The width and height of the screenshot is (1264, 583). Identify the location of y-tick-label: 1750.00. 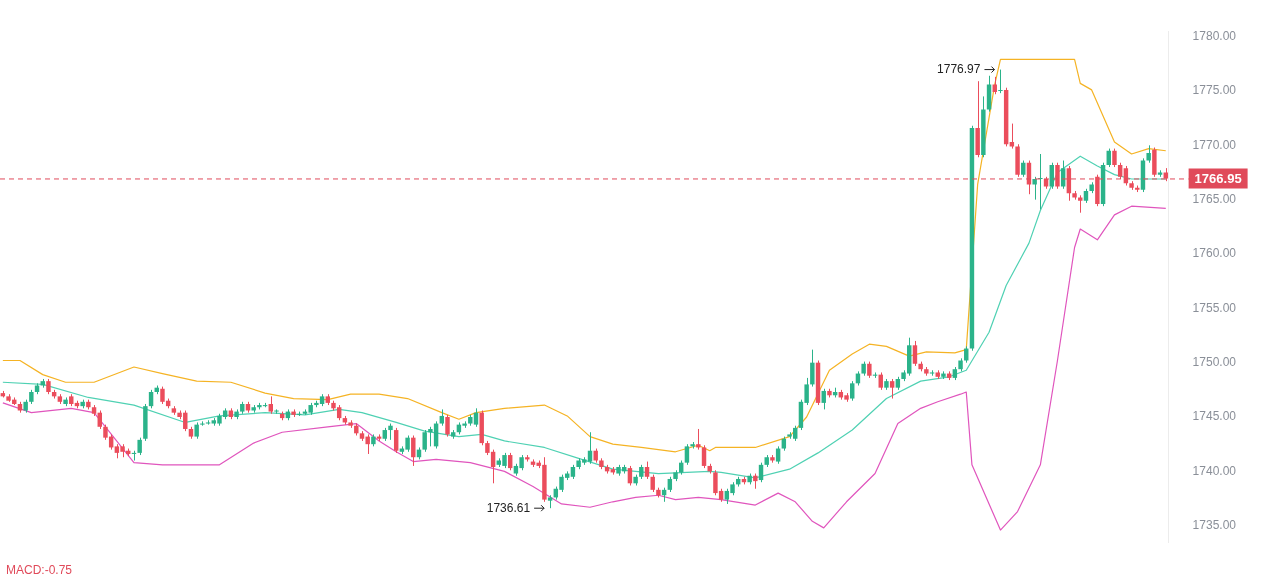
(1214, 361).